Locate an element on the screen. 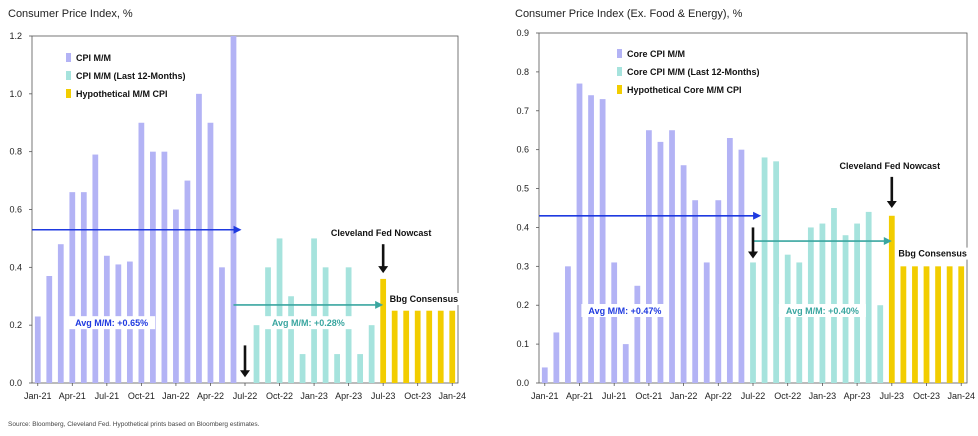 The width and height of the screenshot is (978, 436). legend-label: CPI M/M is located at coordinates (93, 58).